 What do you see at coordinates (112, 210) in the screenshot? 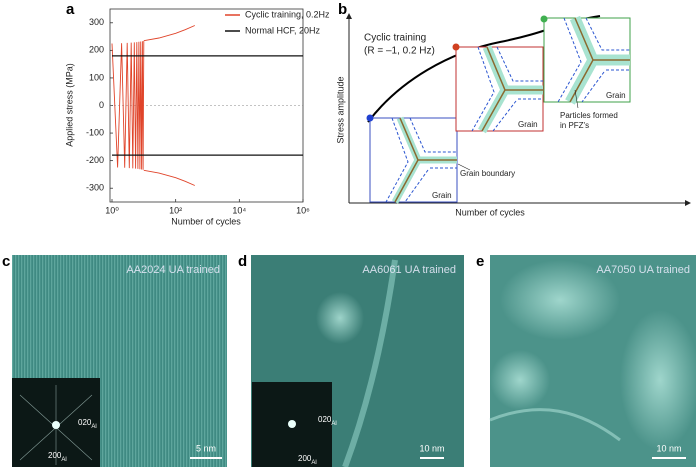
I see `x-tick-label: 10⁰` at bounding box center [112, 210].